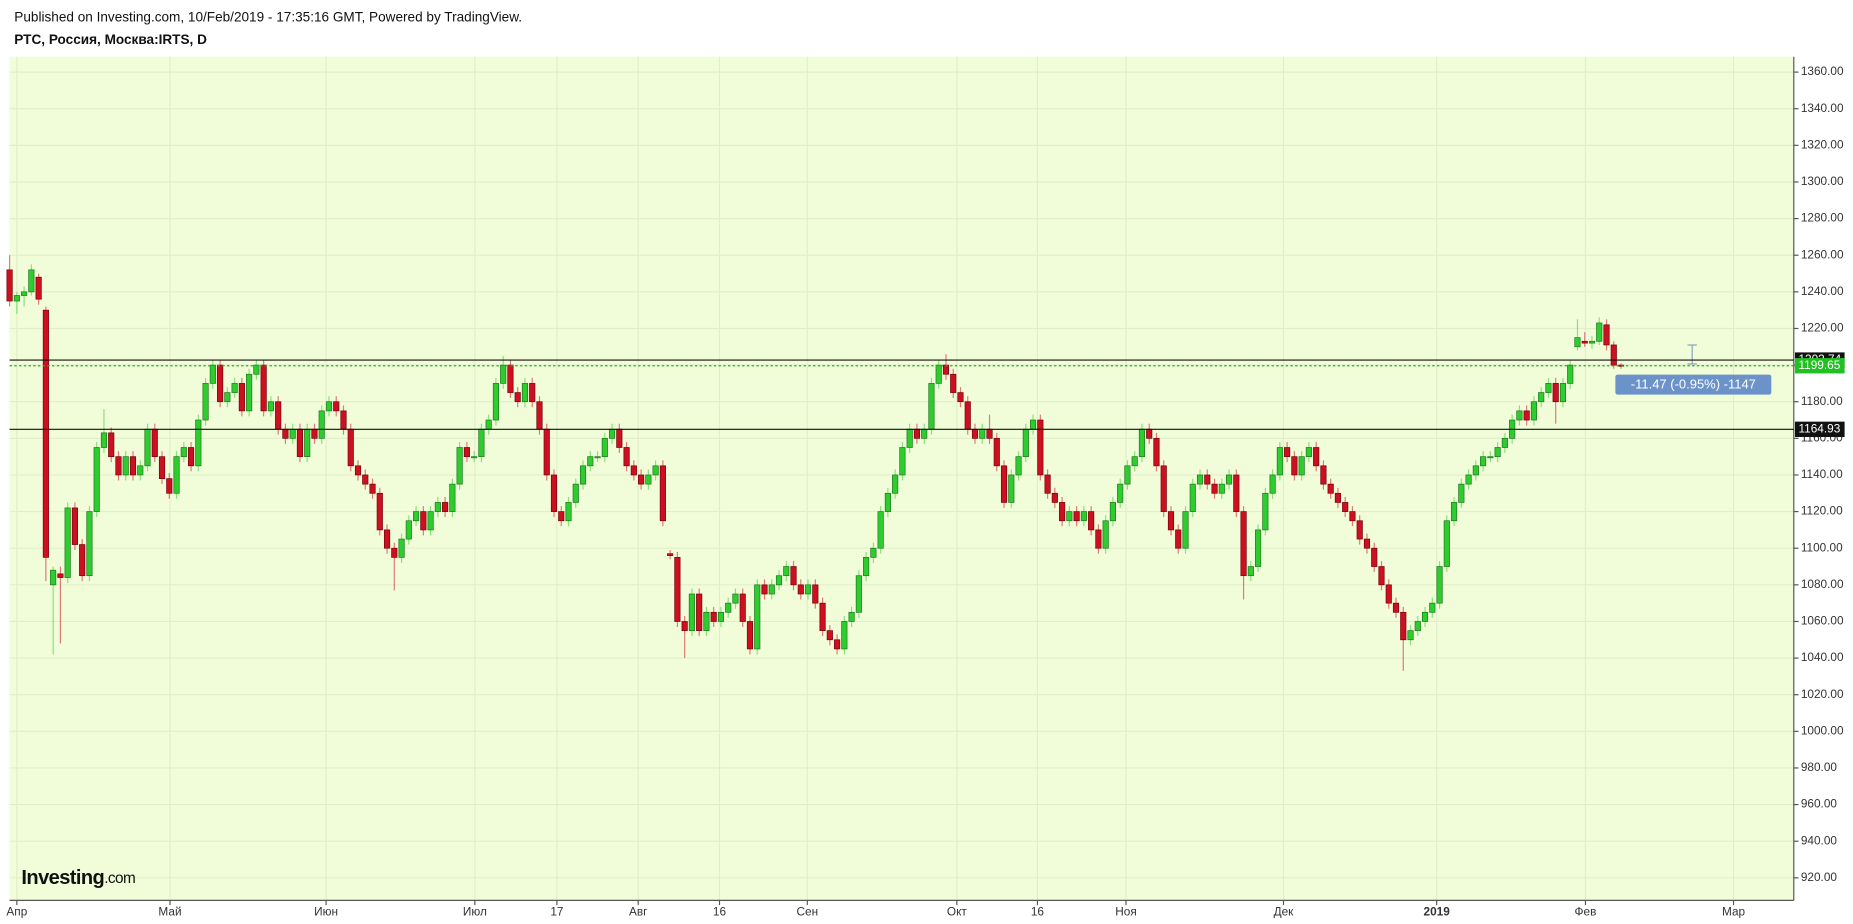 This screenshot has width=1853, height=924. I want to click on y-tick-label: 960.00, so click(1819, 804).